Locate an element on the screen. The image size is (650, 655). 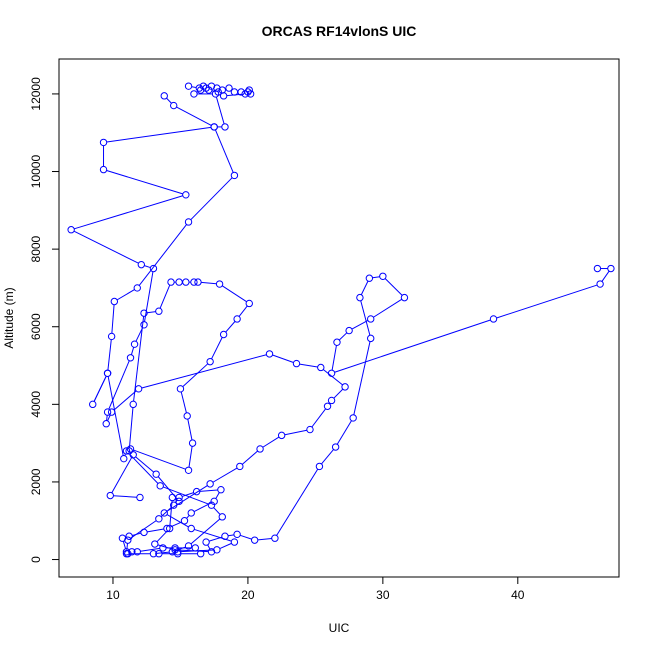
y-axis-label: Altitude (m) is located at coordinates (9, 317).